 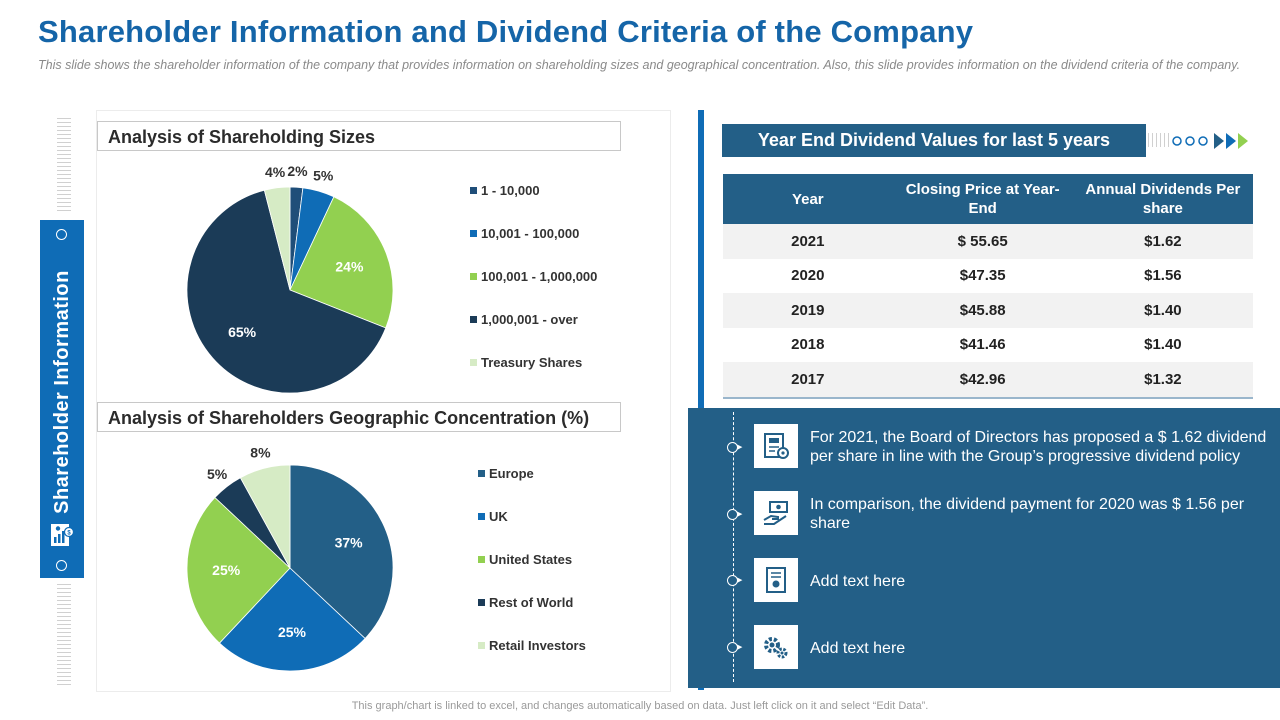 I want to click on table-row: 2020 $47.35 $1.56, so click(x=988, y=276).